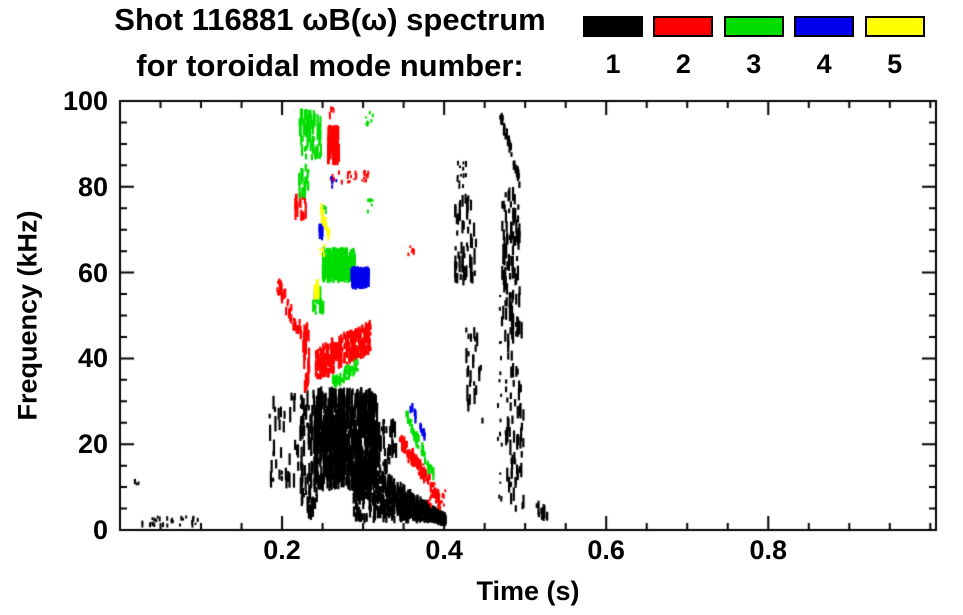 The height and width of the screenshot is (615, 963). What do you see at coordinates (27, 315) in the screenshot?
I see `y-axis-label: Frequency (kHz)` at bounding box center [27, 315].